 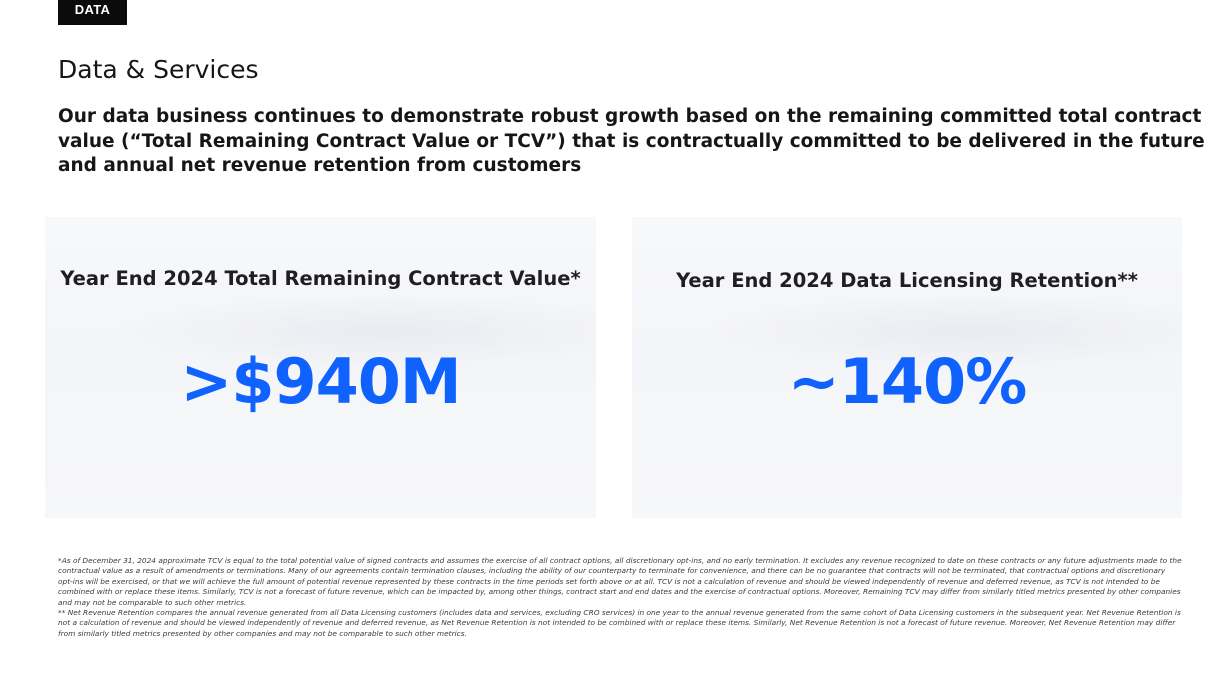 I want to click on section-tag: DATA, so click(x=92, y=12).